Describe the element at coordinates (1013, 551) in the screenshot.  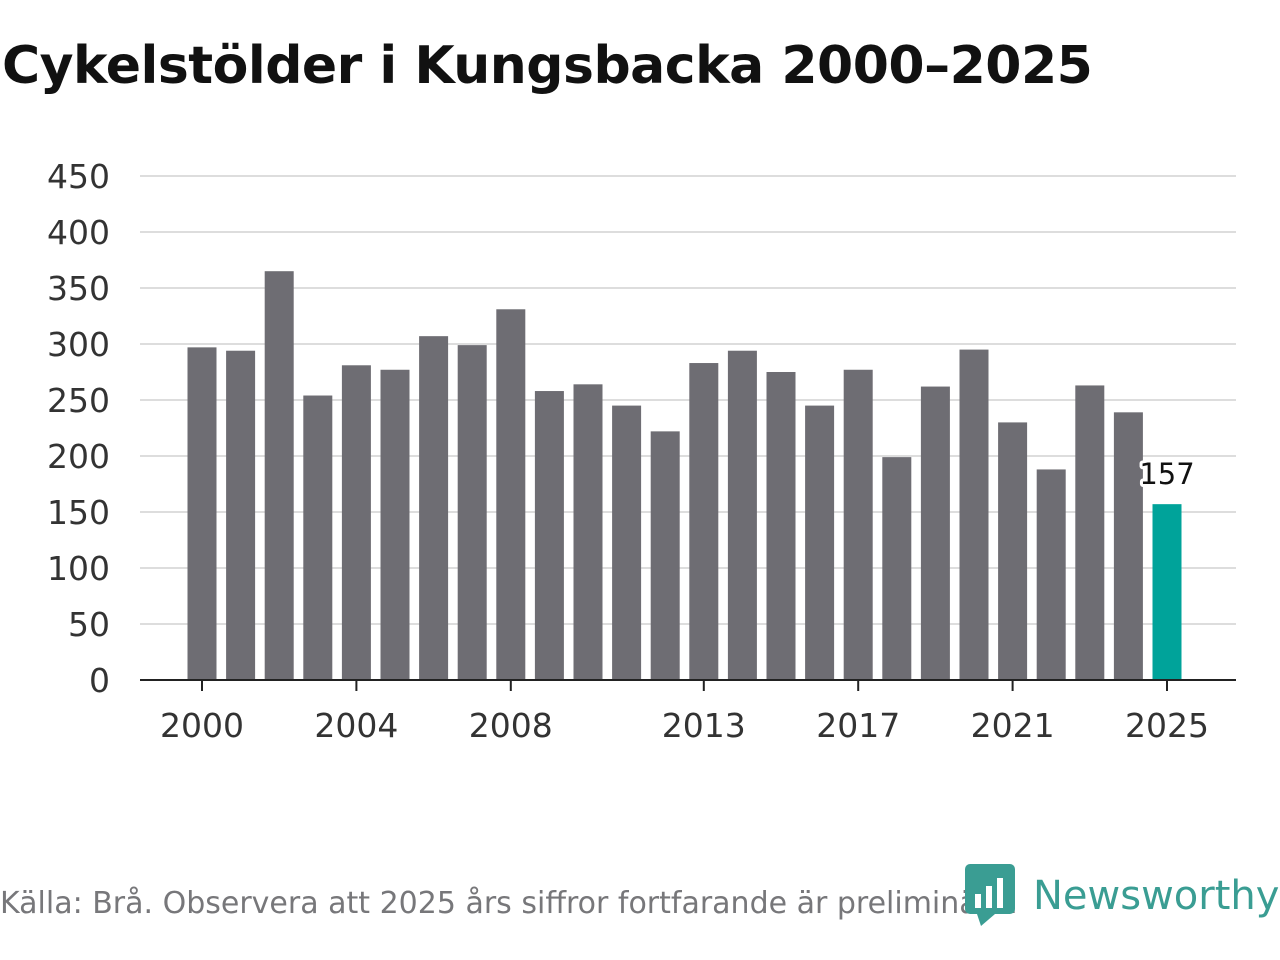
I see `bar-2021` at that location.